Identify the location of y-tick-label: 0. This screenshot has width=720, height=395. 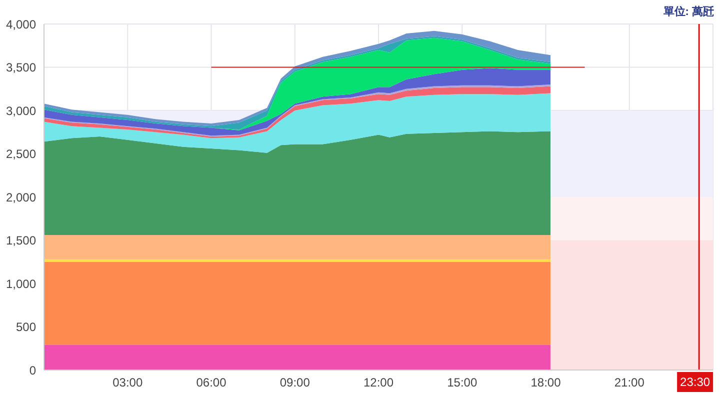
(32, 370).